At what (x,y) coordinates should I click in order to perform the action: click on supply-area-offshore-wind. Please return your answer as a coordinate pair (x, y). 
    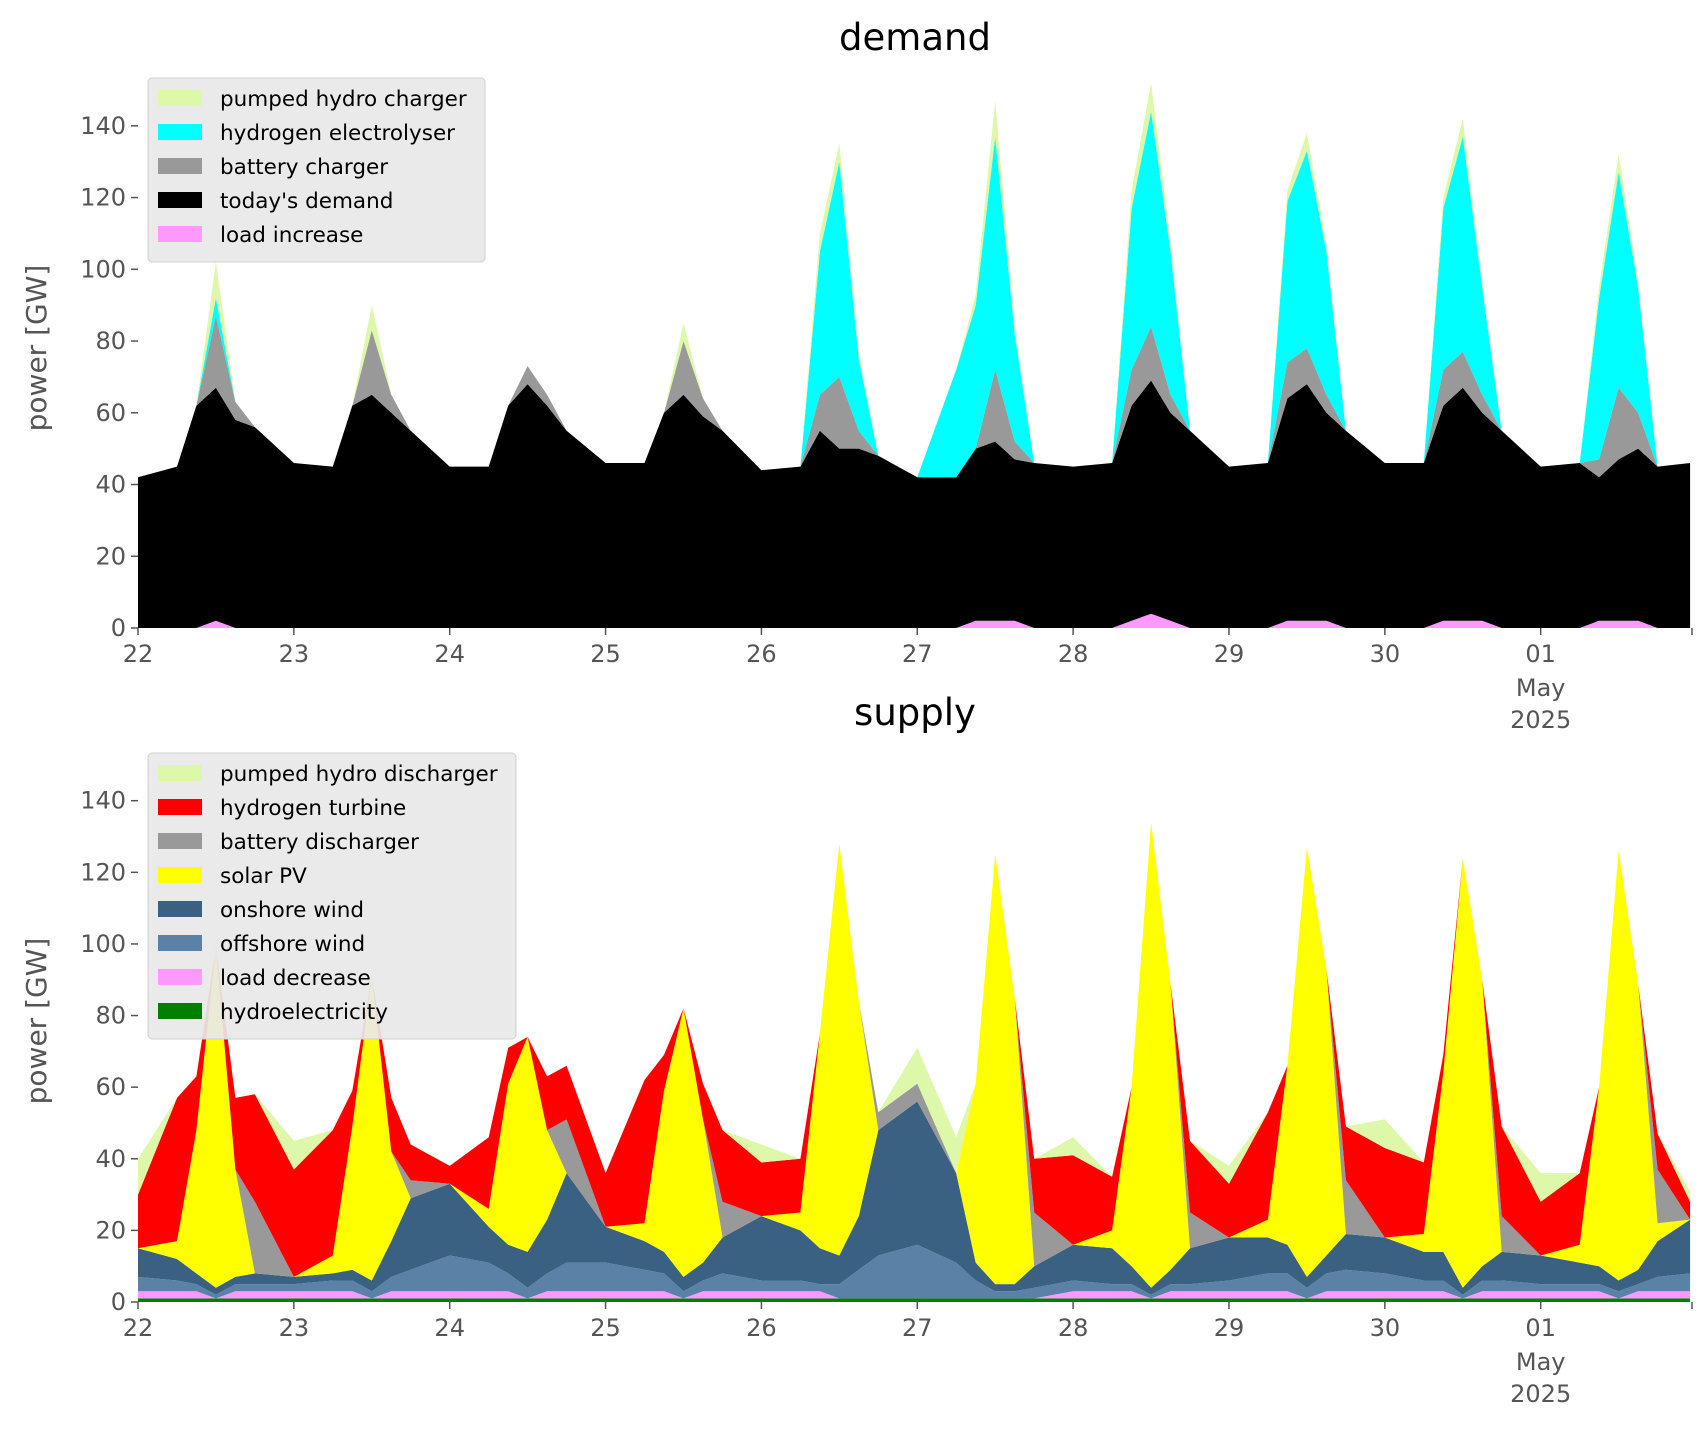
    Looking at the image, I should click on (914, 1271).